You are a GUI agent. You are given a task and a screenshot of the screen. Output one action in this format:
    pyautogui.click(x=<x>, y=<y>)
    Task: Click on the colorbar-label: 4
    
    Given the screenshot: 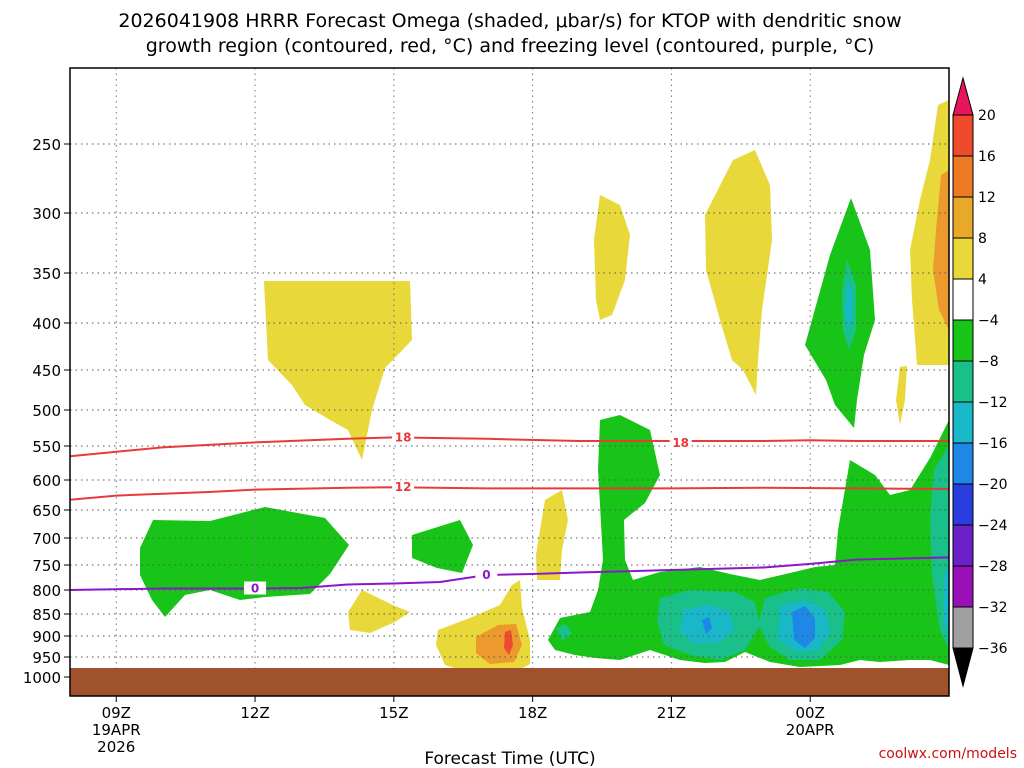 What is the action you would take?
    pyautogui.click(x=982, y=280)
    